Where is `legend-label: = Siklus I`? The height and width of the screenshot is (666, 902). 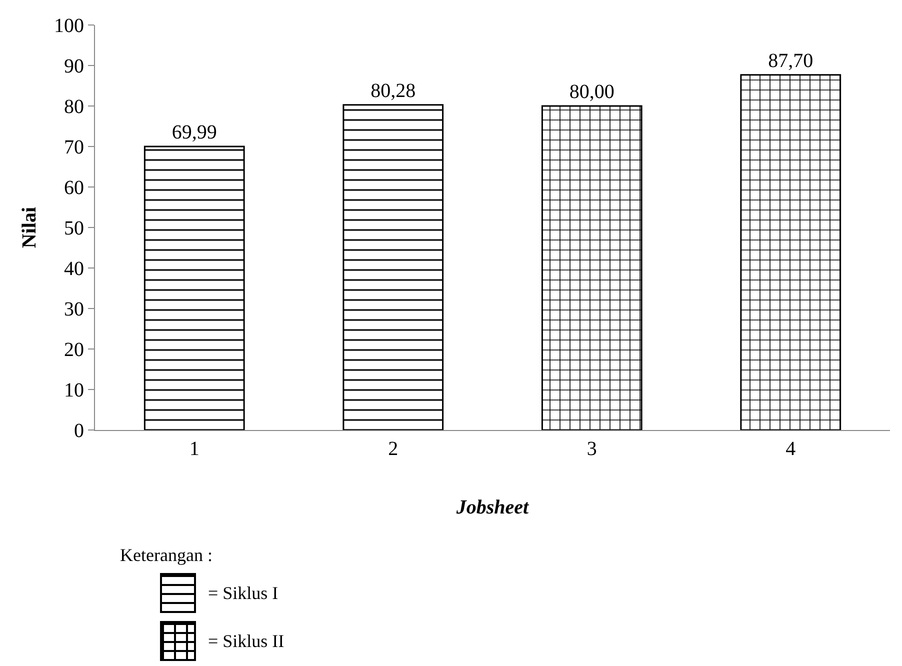
legend-label: = Siklus I is located at coordinates (243, 593).